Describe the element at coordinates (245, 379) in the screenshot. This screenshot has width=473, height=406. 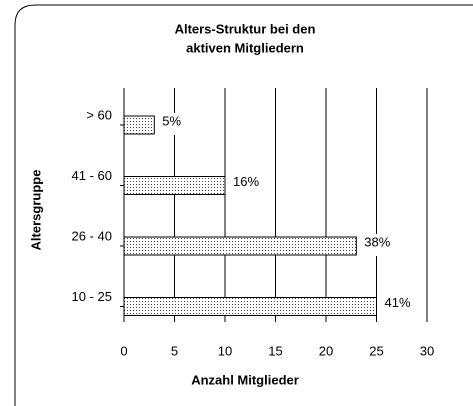
I see `x-axis-label: Anzahl Mitglieder` at that location.